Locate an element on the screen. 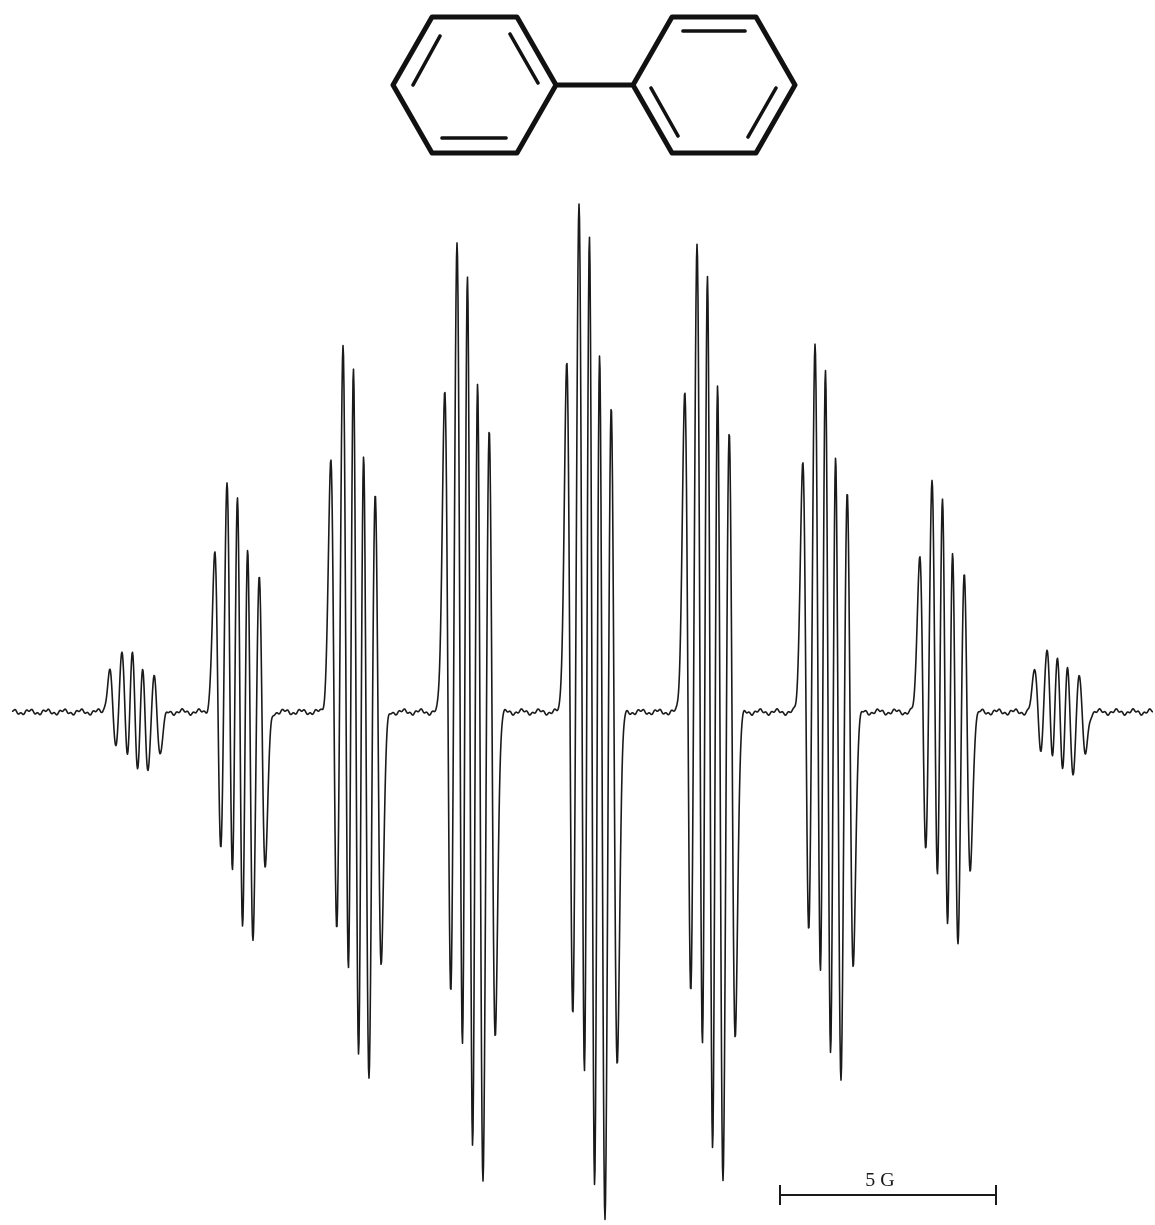 Image resolution: width=1155 pixels, height=1225 pixels. phenyl-ring-right is located at coordinates (714, 85).